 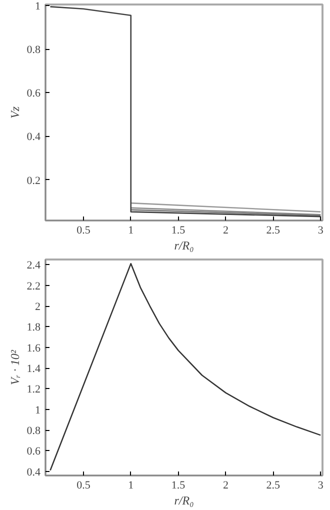 What do you see at coordinates (37, 307) in the screenshot?
I see `y-tick-label: 2` at bounding box center [37, 307].